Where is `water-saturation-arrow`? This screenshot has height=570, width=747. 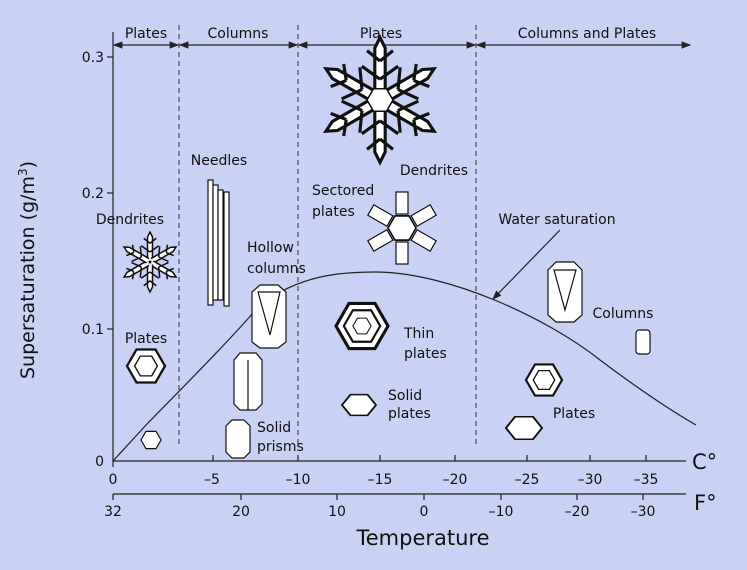 water-saturation-arrow is located at coordinates (526, 264).